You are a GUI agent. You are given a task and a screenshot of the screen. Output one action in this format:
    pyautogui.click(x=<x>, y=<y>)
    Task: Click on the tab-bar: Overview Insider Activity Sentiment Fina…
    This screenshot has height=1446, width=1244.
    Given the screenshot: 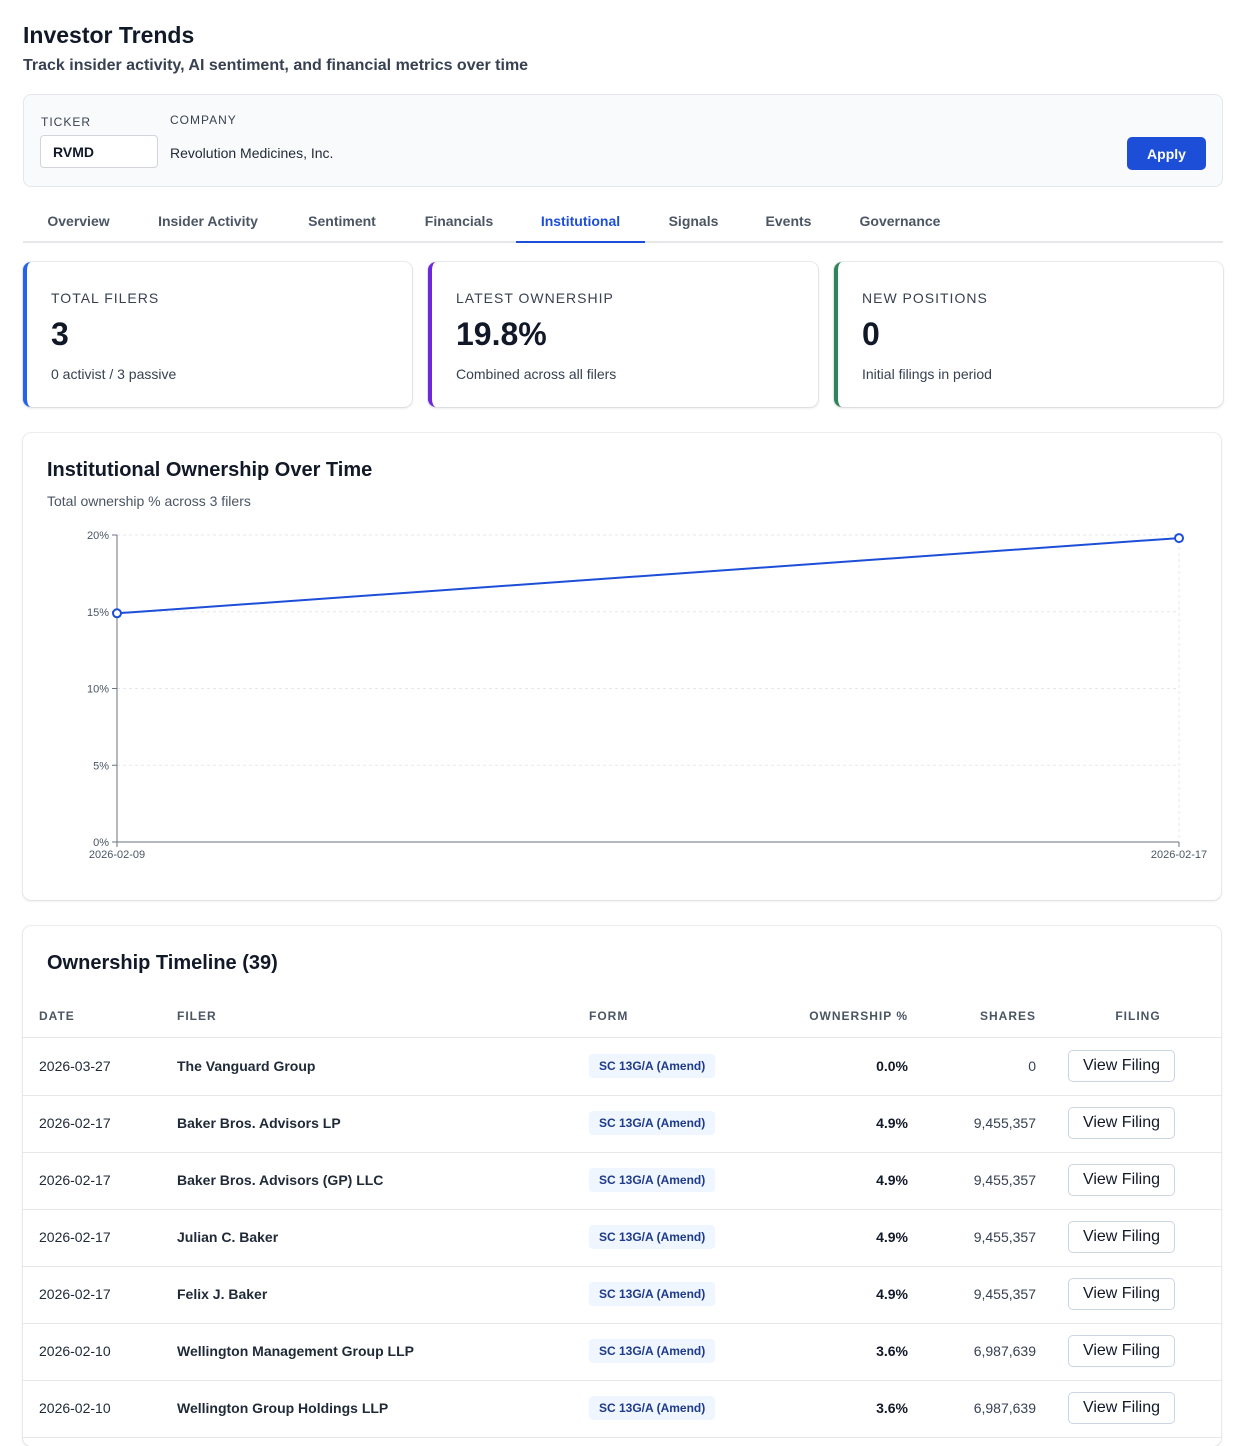 What is the action you would take?
    pyautogui.click(x=623, y=221)
    